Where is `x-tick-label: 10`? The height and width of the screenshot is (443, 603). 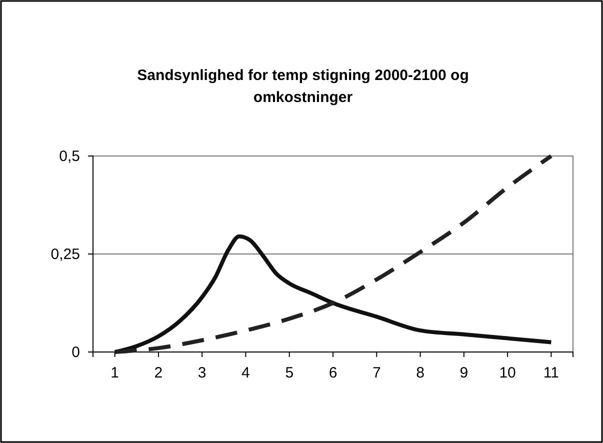 x-tick-label: 10 is located at coordinates (507, 373).